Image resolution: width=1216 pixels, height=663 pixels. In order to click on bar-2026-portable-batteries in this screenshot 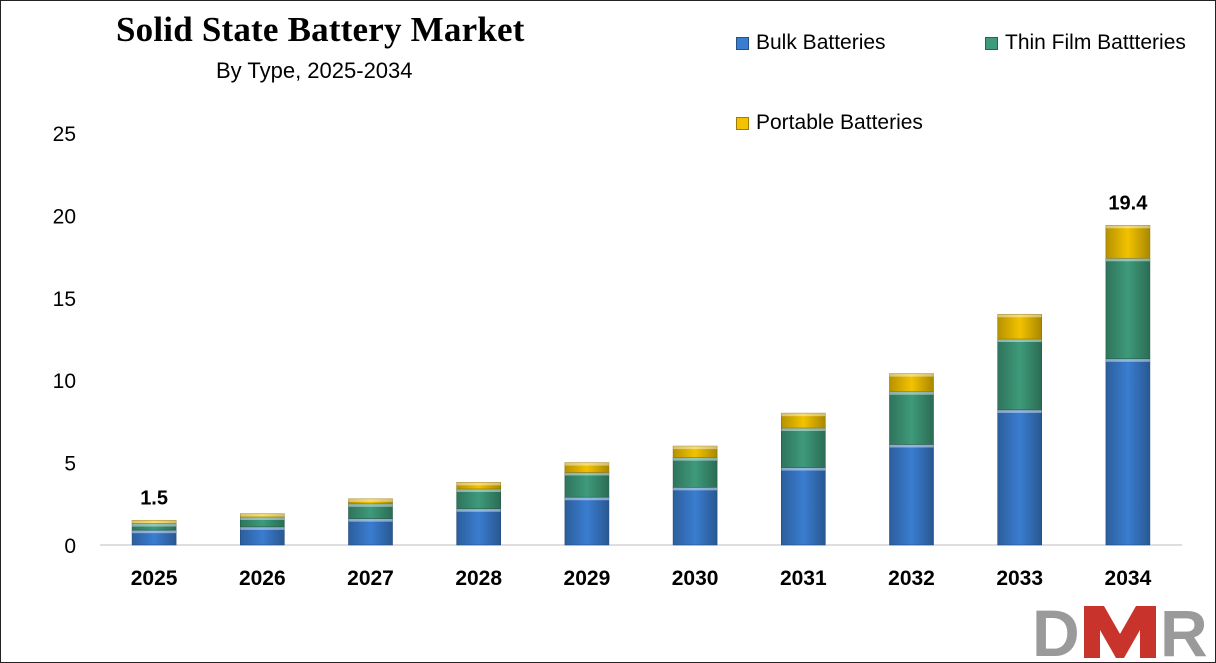, I will do `click(262, 515)`.